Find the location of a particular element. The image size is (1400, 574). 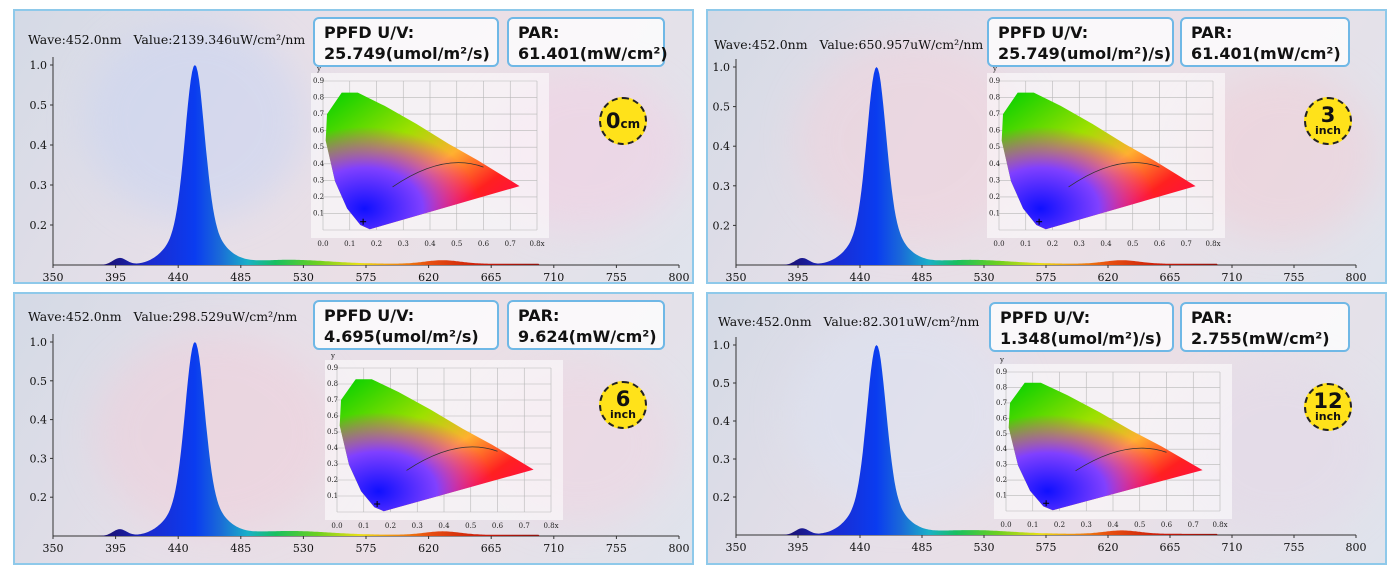

wave-readout: Wave:452.0nm Value:650.957uW/cm²/nm is located at coordinates (848, 44).